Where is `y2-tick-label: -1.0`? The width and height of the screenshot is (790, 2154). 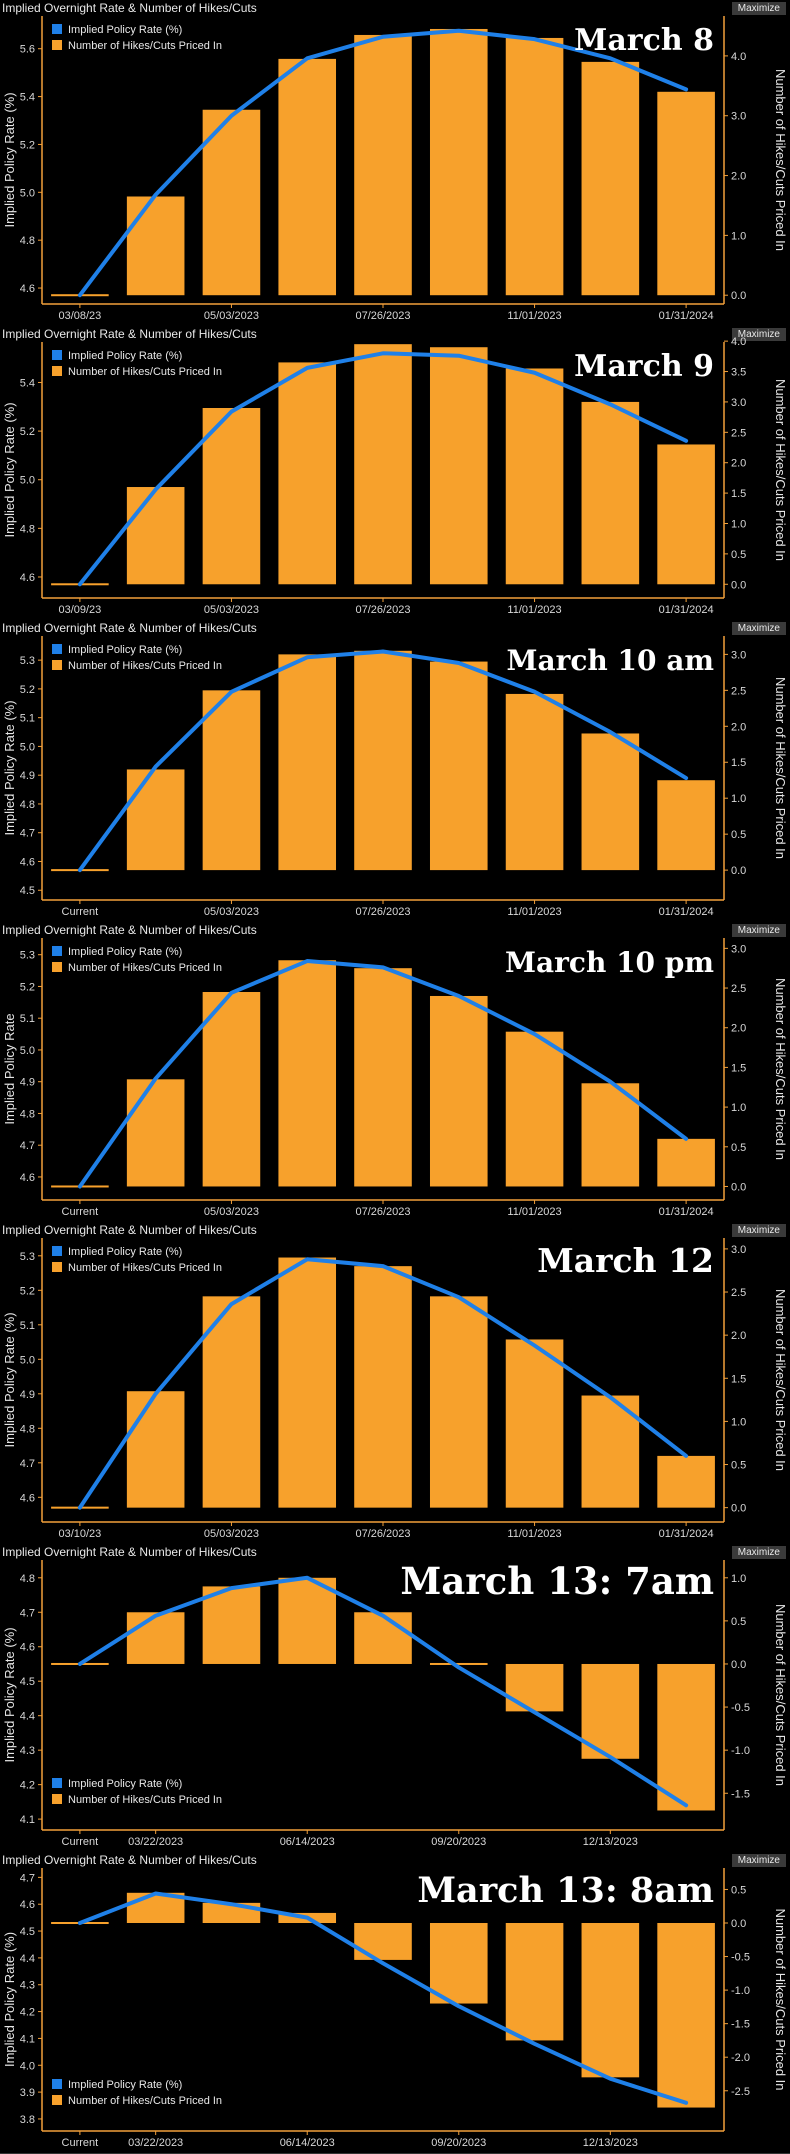
y2-tick-label: -1.0 is located at coordinates (740, 1751).